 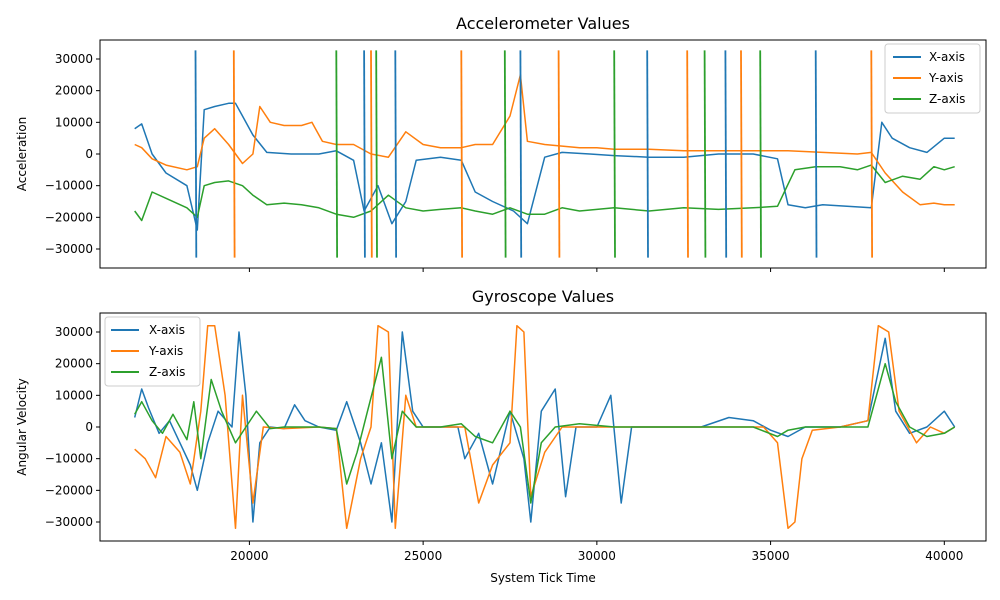 I want to click on accelerometer-legend-label-z: Z-axis, so click(x=947, y=99).